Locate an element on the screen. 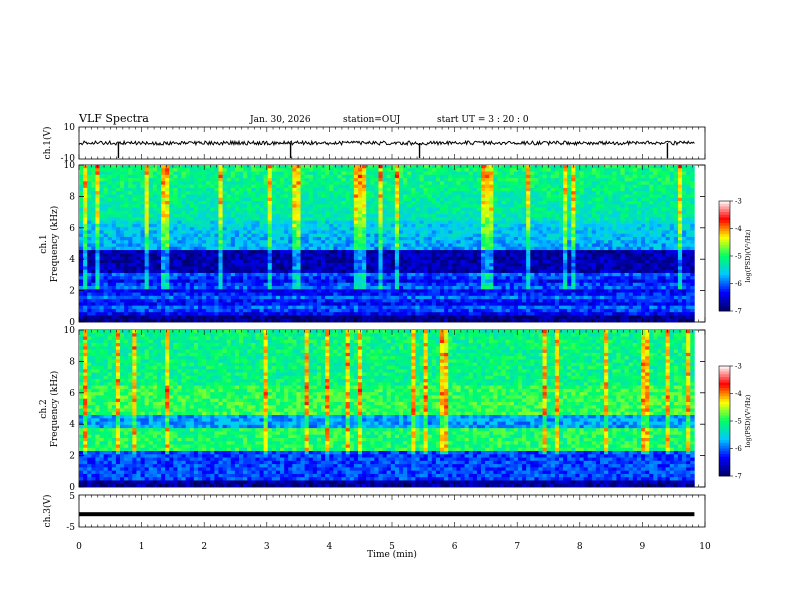  ch2-colorbar-ticks: -3 -4 -5 -6 -7 is located at coordinates (736, 422).